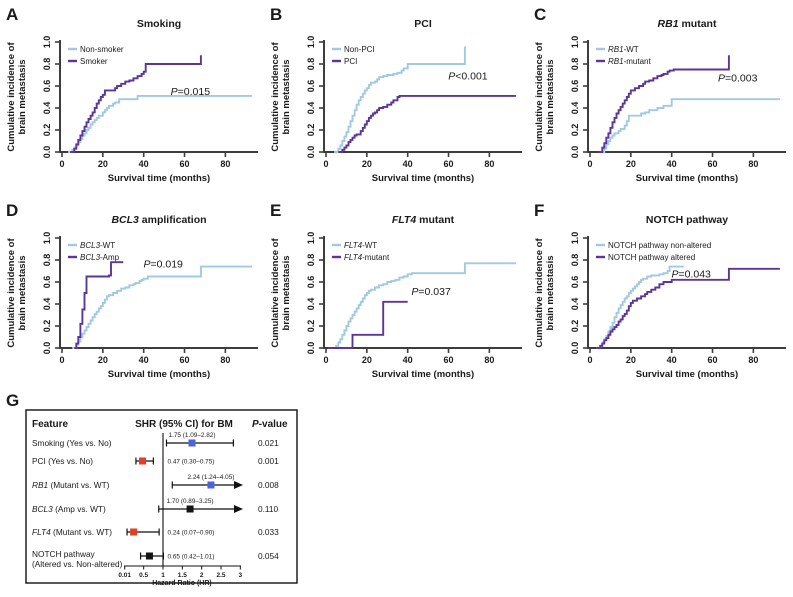  Describe the element at coordinates (276, 14) in the screenshot. I see `panel-letter: B` at that location.